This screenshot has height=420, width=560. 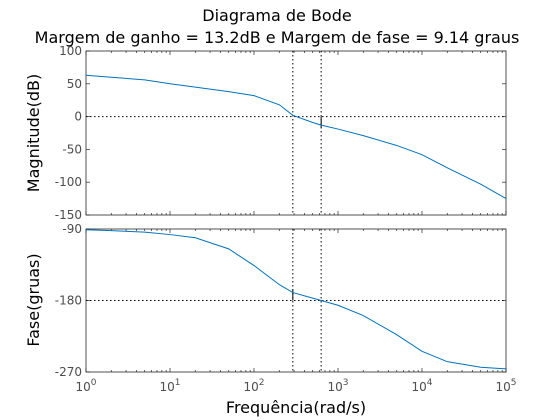 What do you see at coordinates (68, 133) in the screenshot?
I see `magnitude-y-tick-labels: 100 50 0 -50 -100 -150` at bounding box center [68, 133].